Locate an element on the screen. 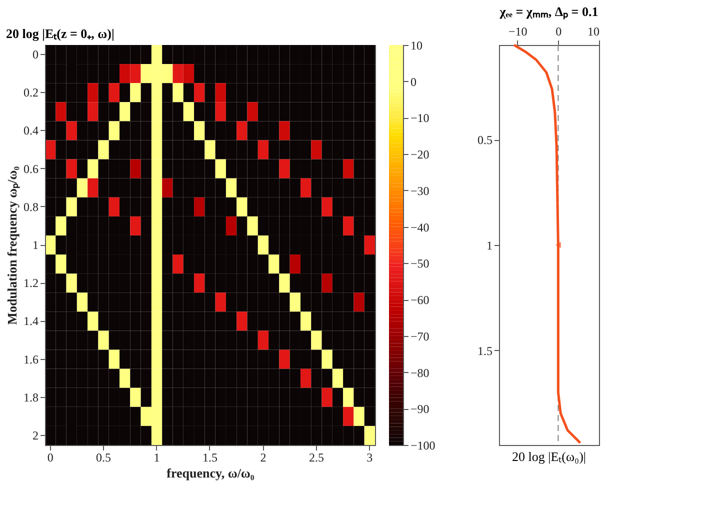  color-bar-label: −10 is located at coordinates (420, 118).